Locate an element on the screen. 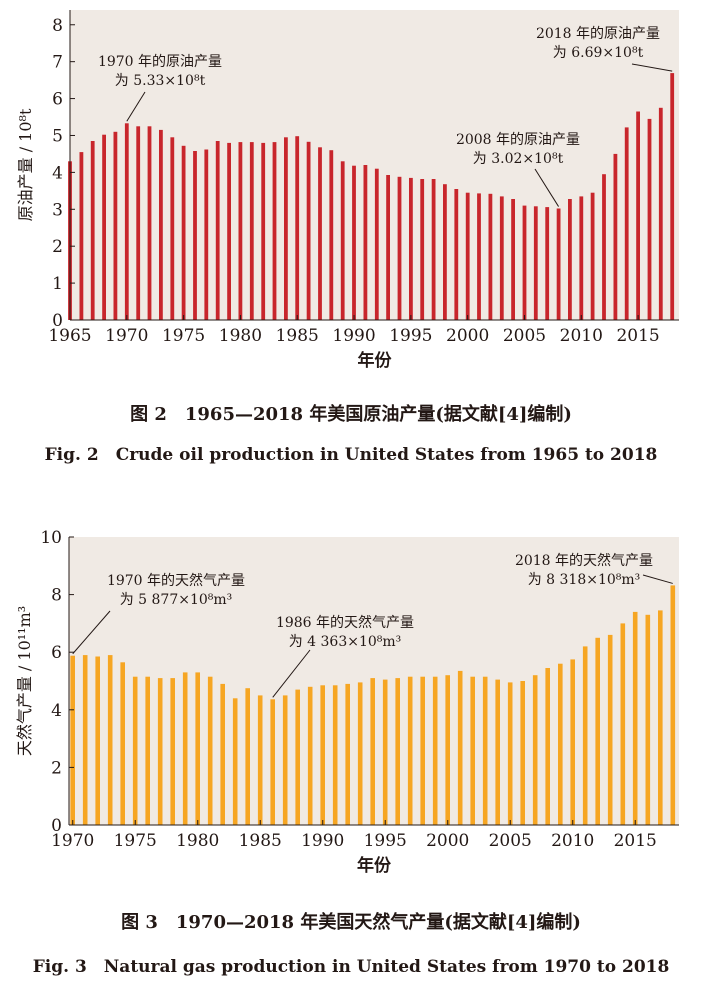 The image size is (702, 983). x-tick-label: 1965 is located at coordinates (69, 336).